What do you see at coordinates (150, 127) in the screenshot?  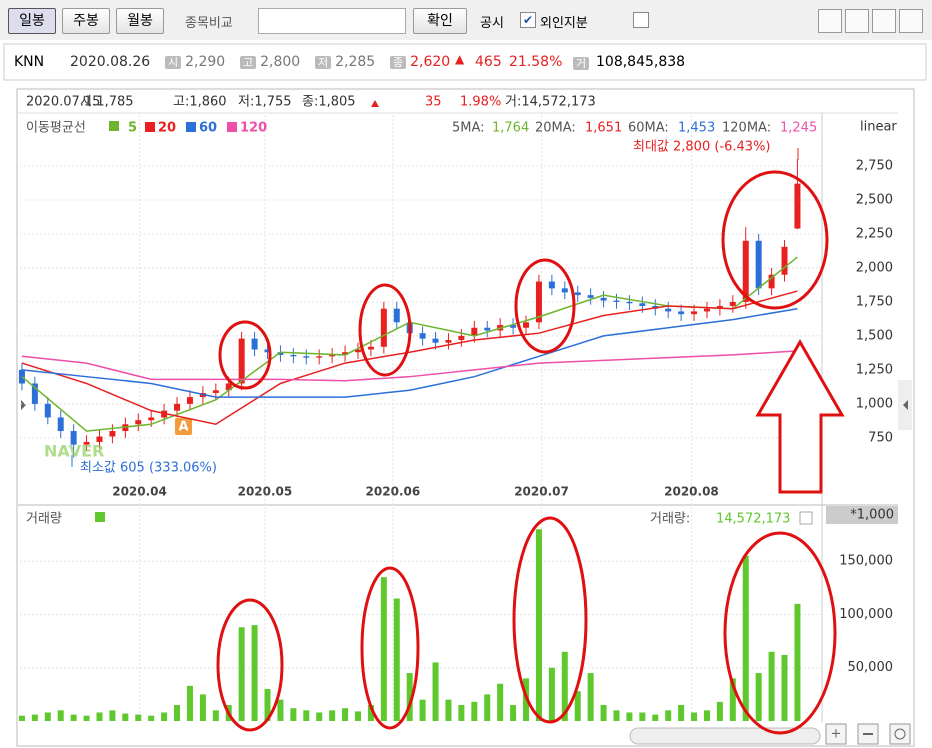 I see `legend-swatch` at bounding box center [150, 127].